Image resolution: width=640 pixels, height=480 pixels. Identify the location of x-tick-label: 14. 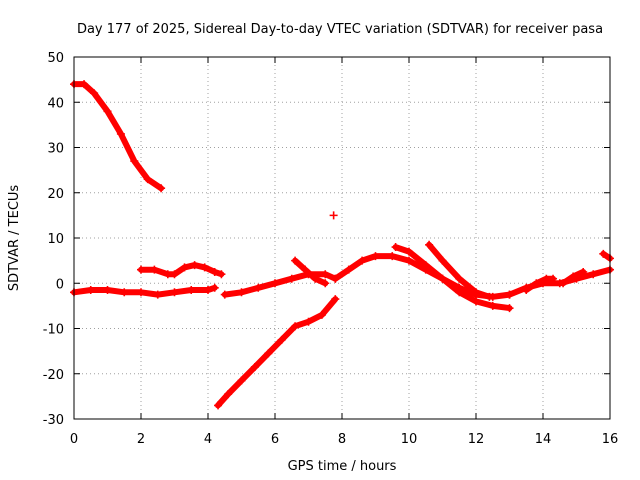
(543, 439).